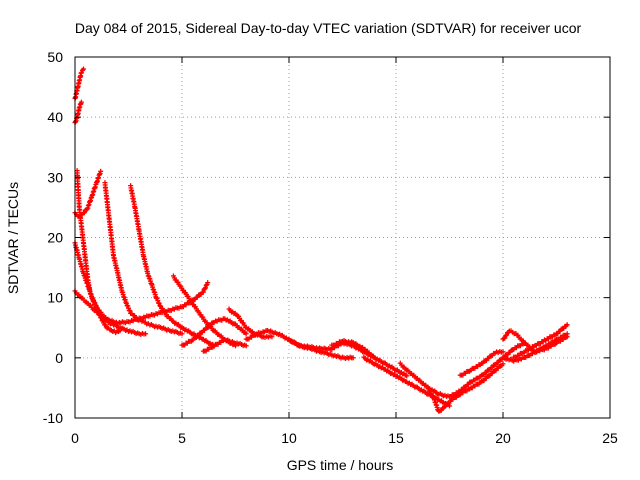 The height and width of the screenshot is (480, 640). Describe the element at coordinates (340, 465) in the screenshot. I see `x-axis-label: GPS time / hours` at that location.